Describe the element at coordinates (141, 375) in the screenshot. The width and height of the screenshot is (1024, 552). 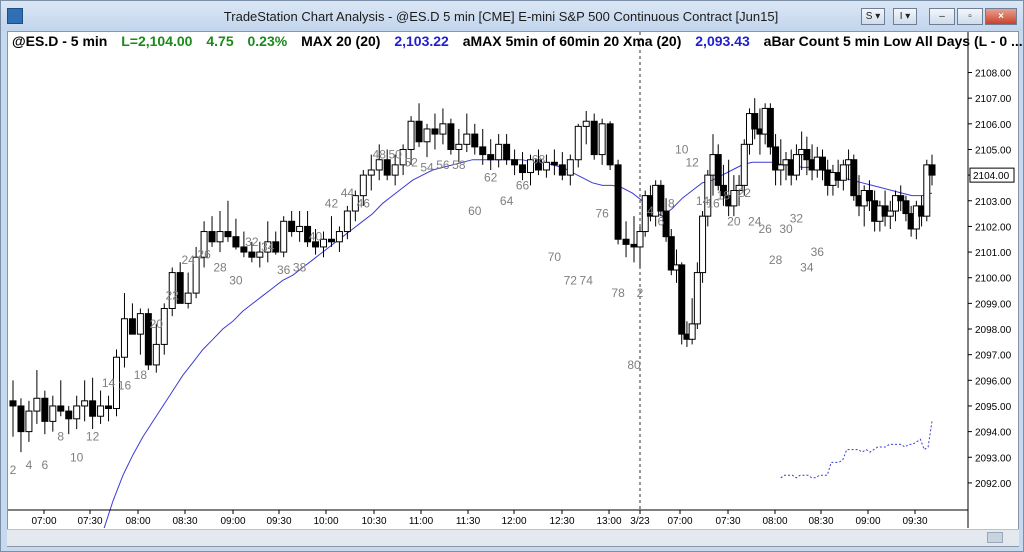
I see `bar-count-label: 18` at that location.